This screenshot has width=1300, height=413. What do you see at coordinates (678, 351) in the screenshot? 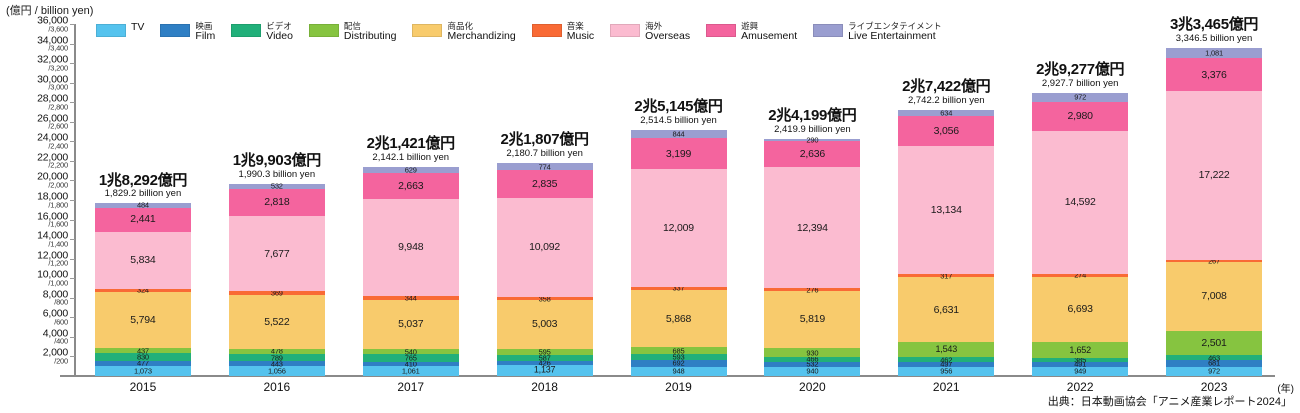
I see `bar-segment-distributing: 685` at bounding box center [678, 351].